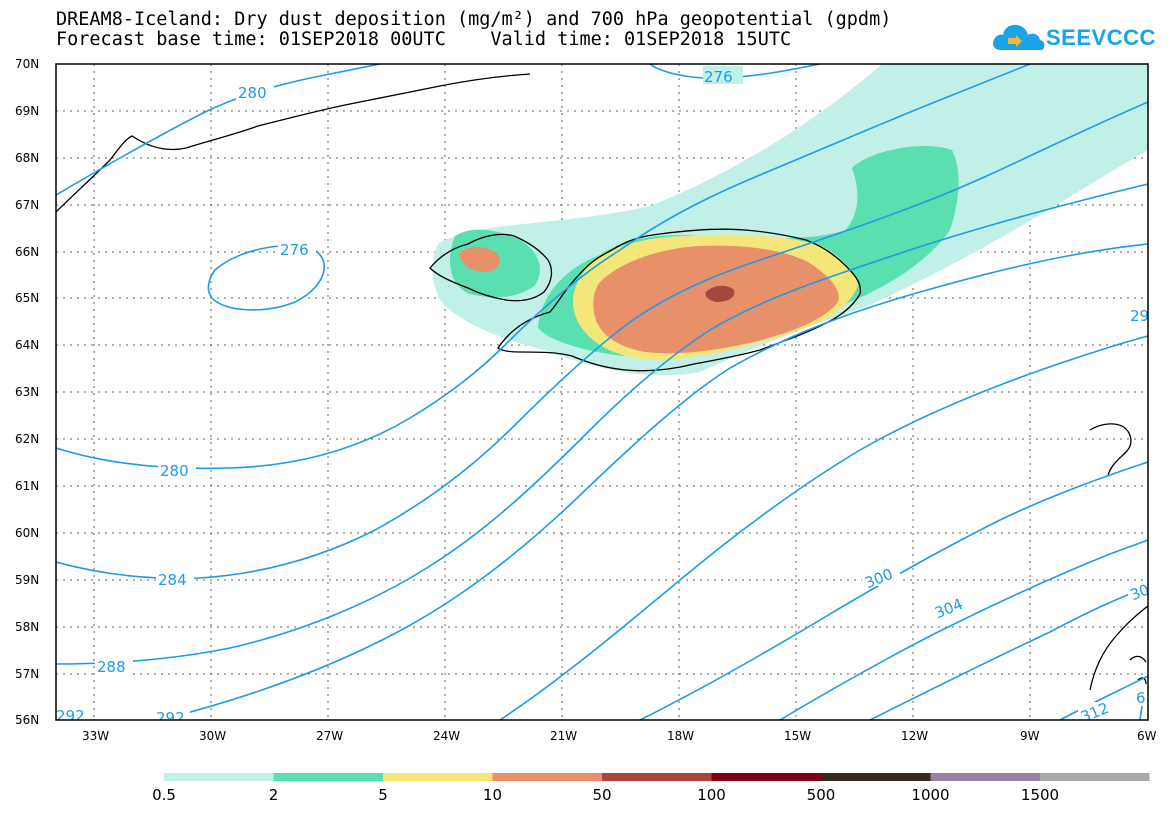  Describe the element at coordinates (218, 130) in the screenshot. I see `contour-280-northwest` at that location.